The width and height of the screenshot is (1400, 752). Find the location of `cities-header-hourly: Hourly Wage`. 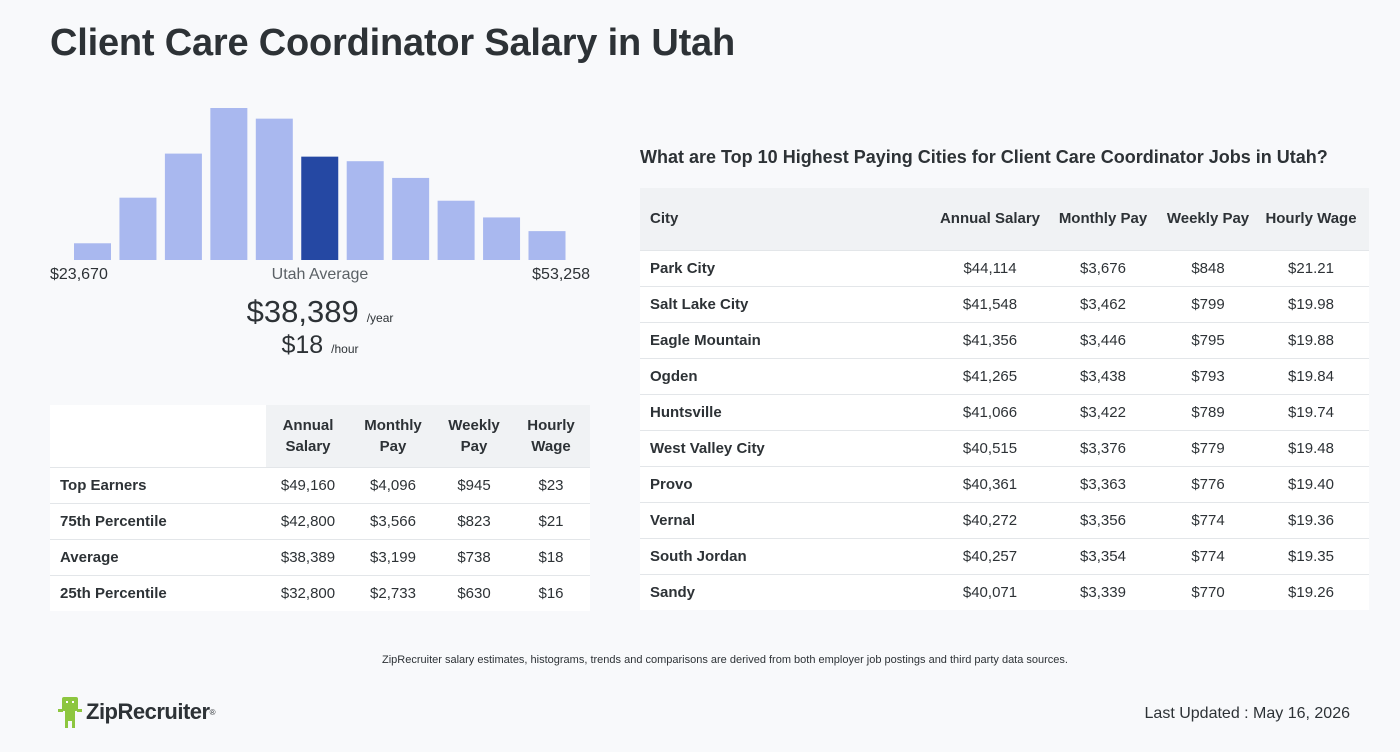

cities-header-hourly: Hourly Wage is located at coordinates (1311, 219).